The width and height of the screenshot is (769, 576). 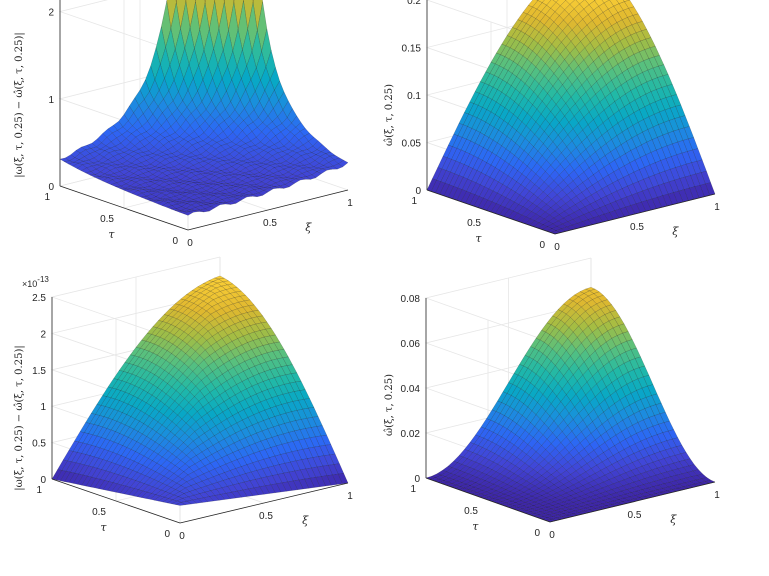 What do you see at coordinates (414, 3) in the screenshot?
I see `z-tick-label: 0.2` at bounding box center [414, 3].